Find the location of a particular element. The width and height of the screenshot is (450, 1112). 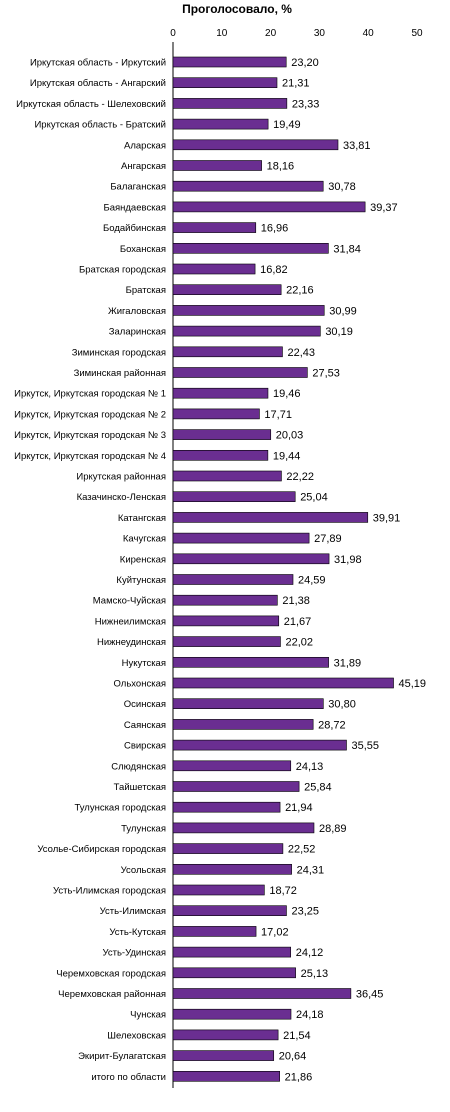

category-label: Усольская is located at coordinates (143, 870).